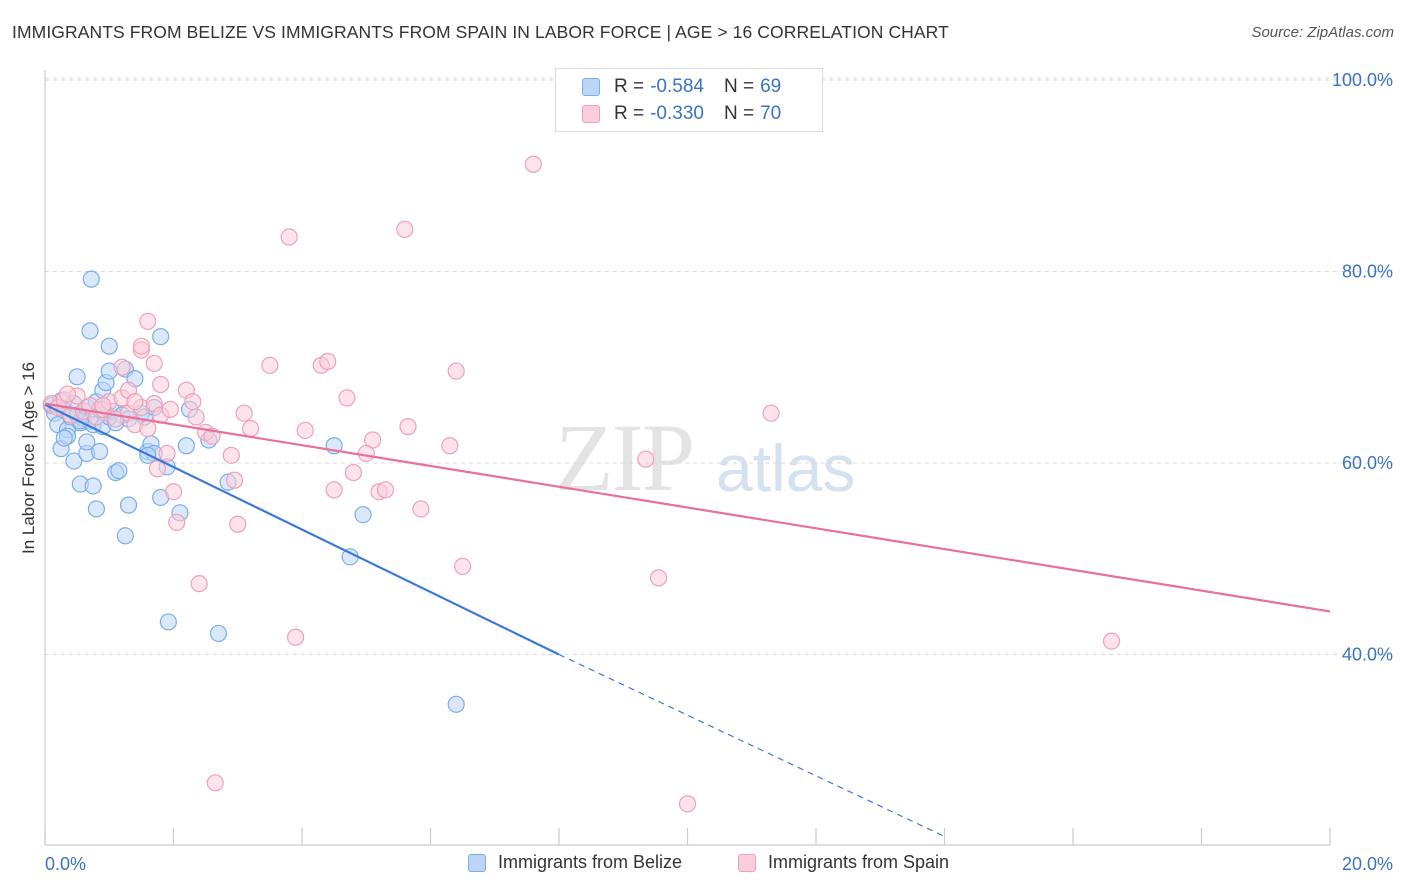 The width and height of the screenshot is (1406, 892). Describe the element at coordinates (590, 862) in the screenshot. I see `legend-label-belize: Immigrants from Belize` at that location.